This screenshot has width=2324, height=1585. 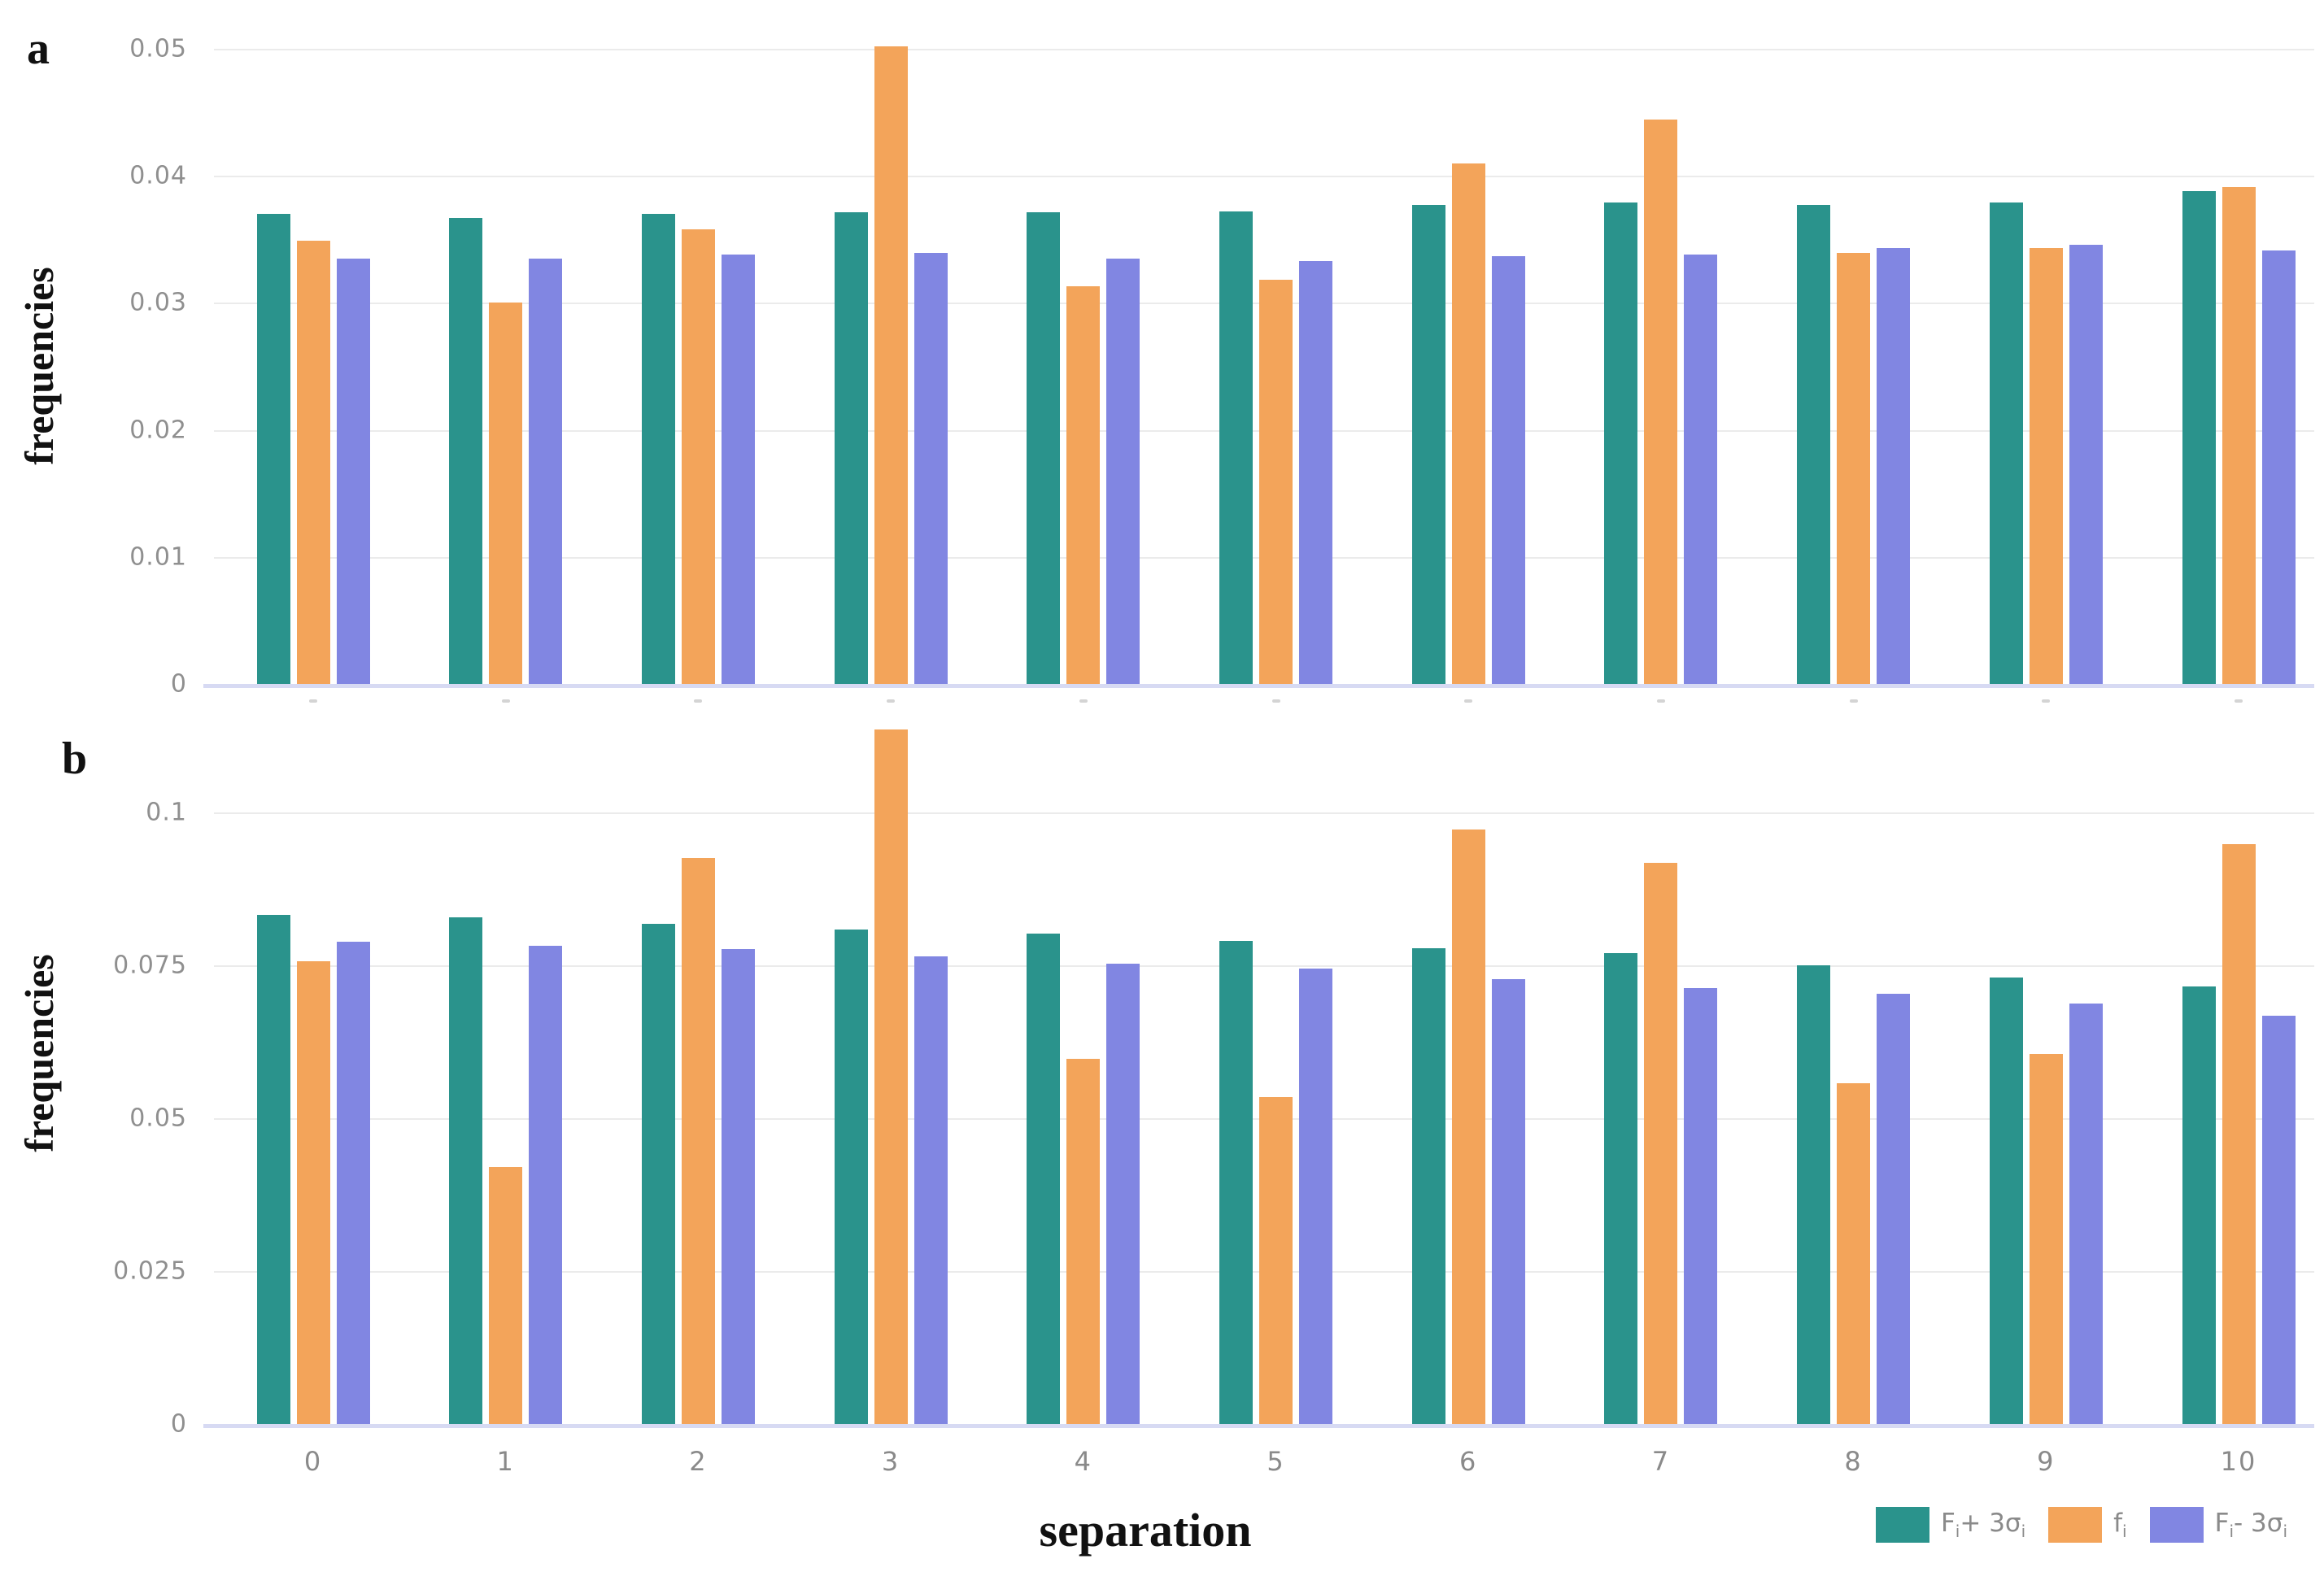 I want to click on bar-b-9-s1, so click(x=2046, y=1239).